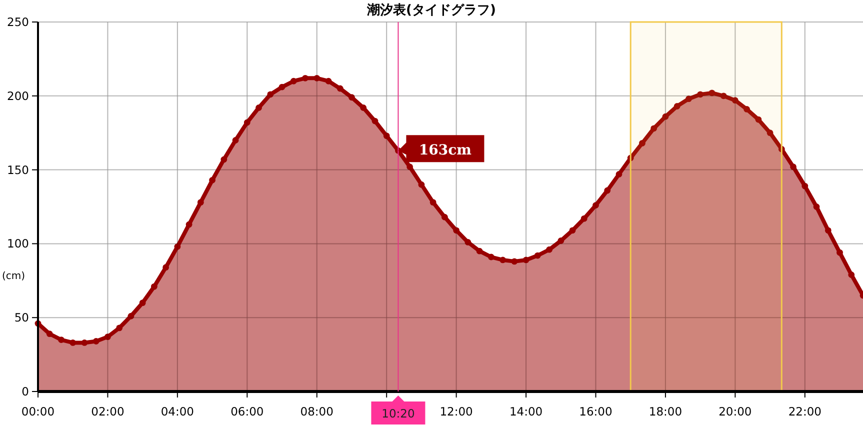 This screenshot has width=863, height=427. I want to click on x-tick-label: 20:00, so click(735, 411).